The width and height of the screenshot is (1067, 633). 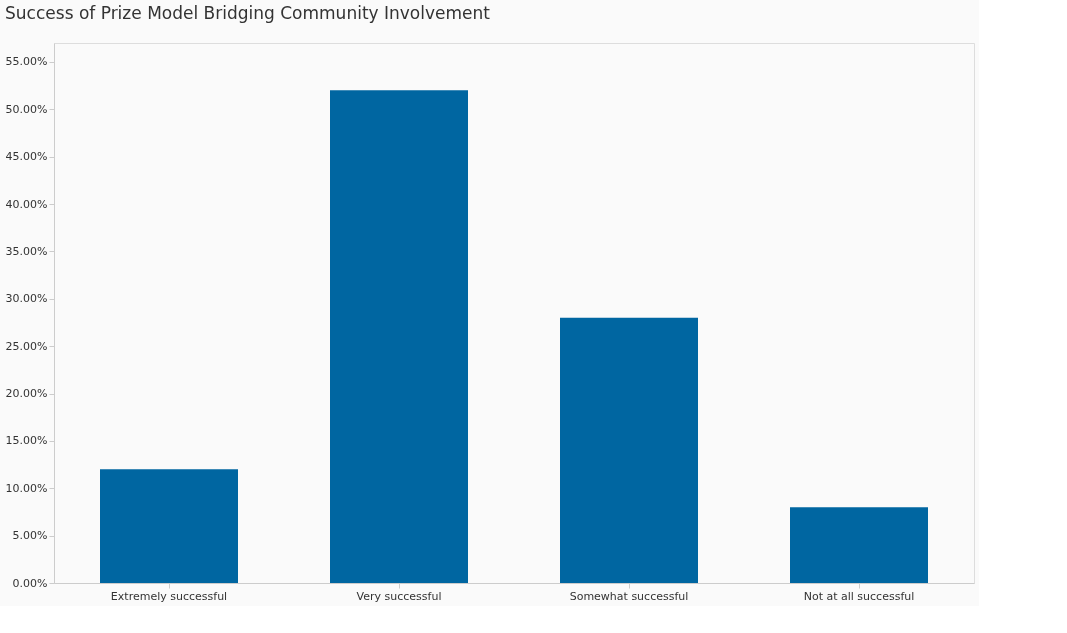 I want to click on y-tick-label: 35.00%, so click(x=26, y=251).